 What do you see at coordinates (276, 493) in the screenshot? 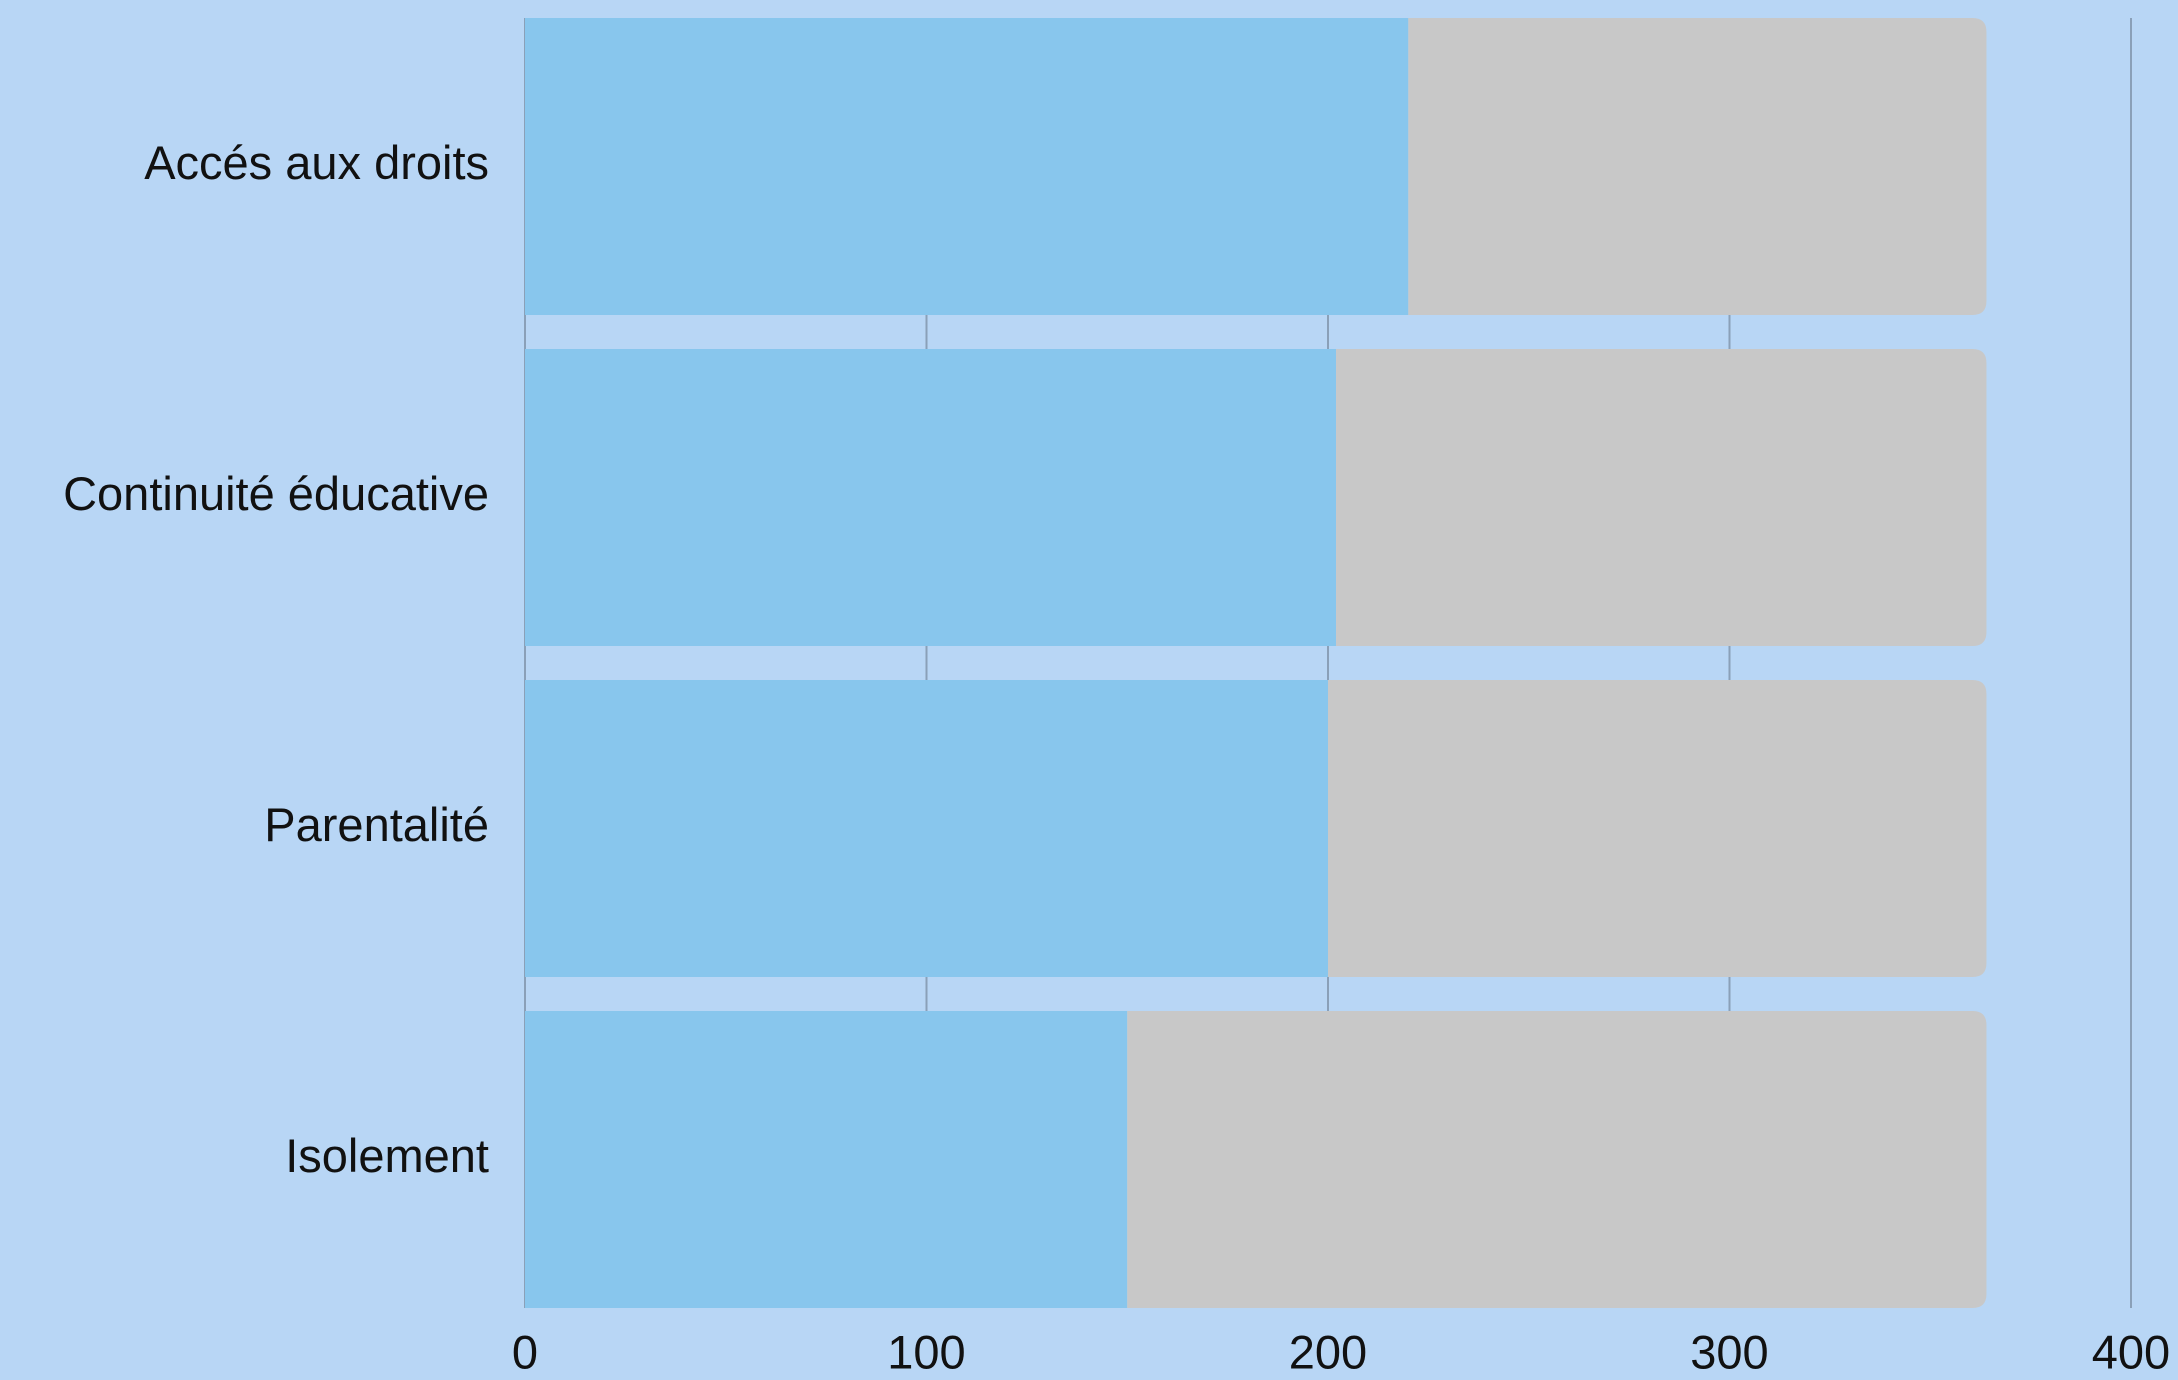
I see `y-tick-label: Continuité éducative` at bounding box center [276, 493].